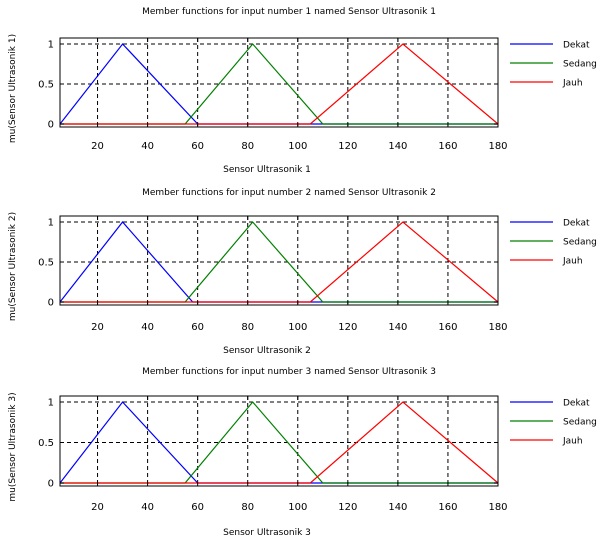 Image resolution: width=606 pixels, height=542 pixels. Describe the element at coordinates (267, 170) in the screenshot. I see `x-axis-label: Sensor Ultrasonik 1` at that location.